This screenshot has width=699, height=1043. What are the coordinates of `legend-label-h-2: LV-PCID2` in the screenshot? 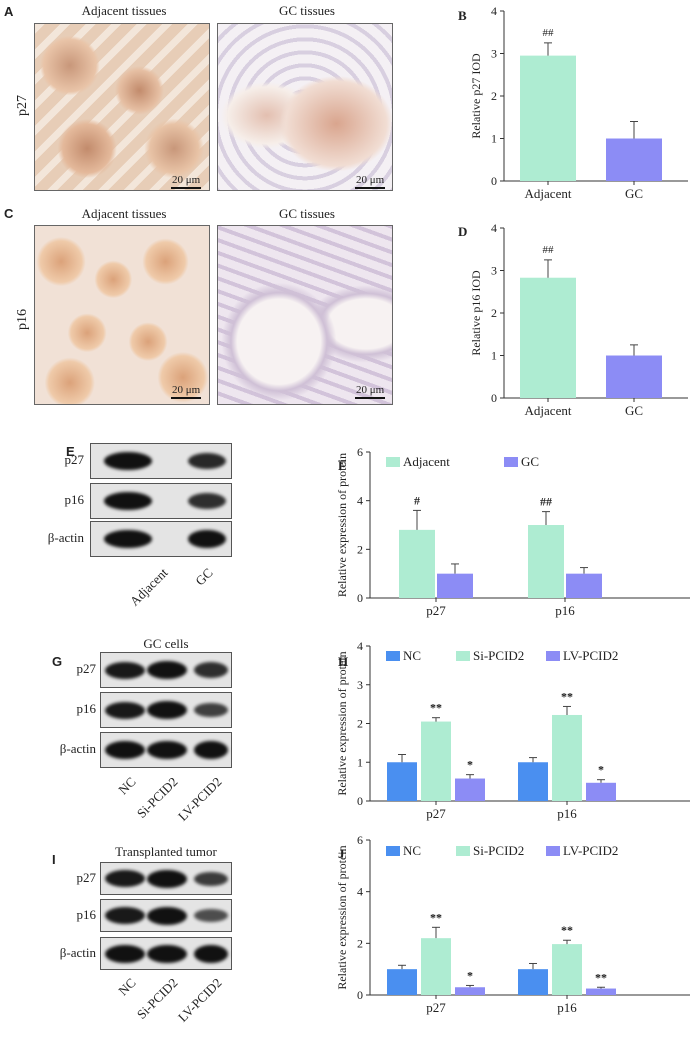 It's located at (590, 655).